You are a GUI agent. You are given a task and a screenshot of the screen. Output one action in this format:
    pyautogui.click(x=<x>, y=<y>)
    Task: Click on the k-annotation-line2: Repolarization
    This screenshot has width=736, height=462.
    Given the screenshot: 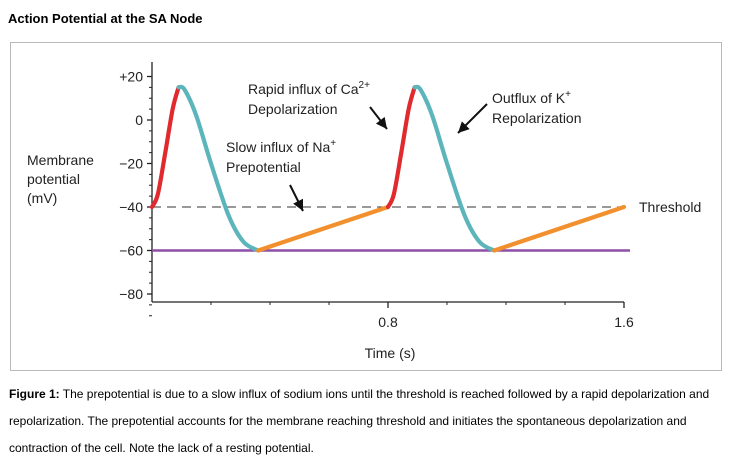 What is the action you would take?
    pyautogui.click(x=537, y=118)
    